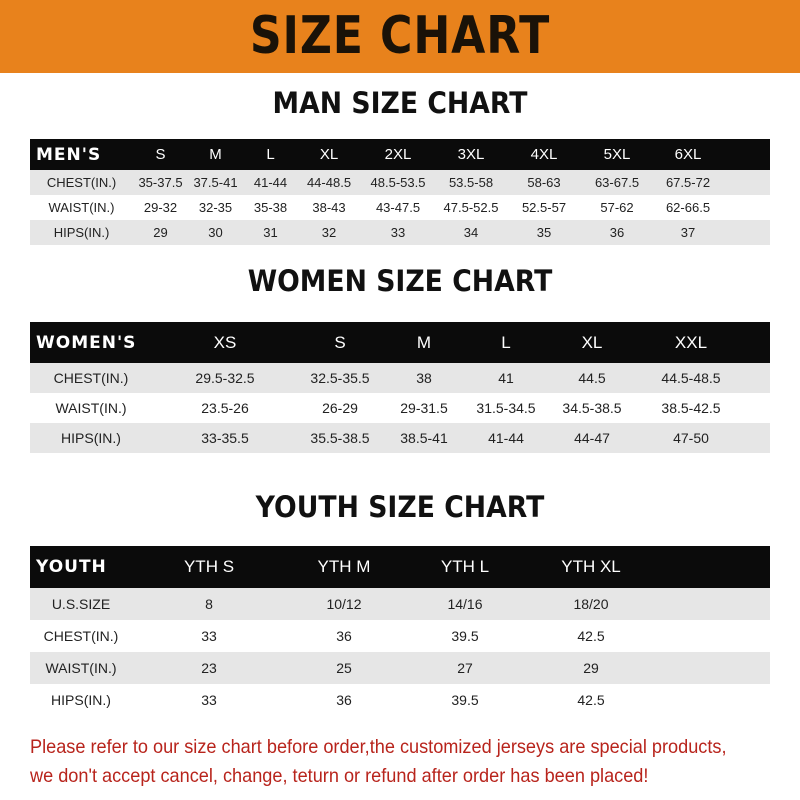  I want to click on table-cell: 36, so click(344, 636).